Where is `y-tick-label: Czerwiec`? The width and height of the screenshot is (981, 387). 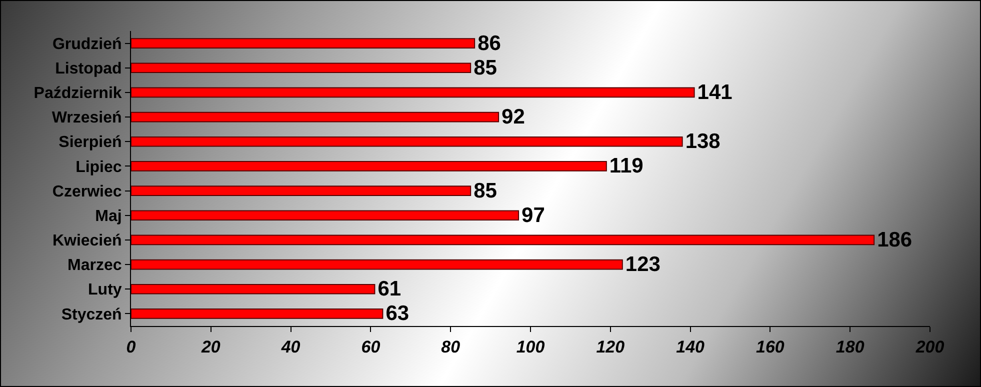
y-tick-label: Czerwiec is located at coordinates (87, 191).